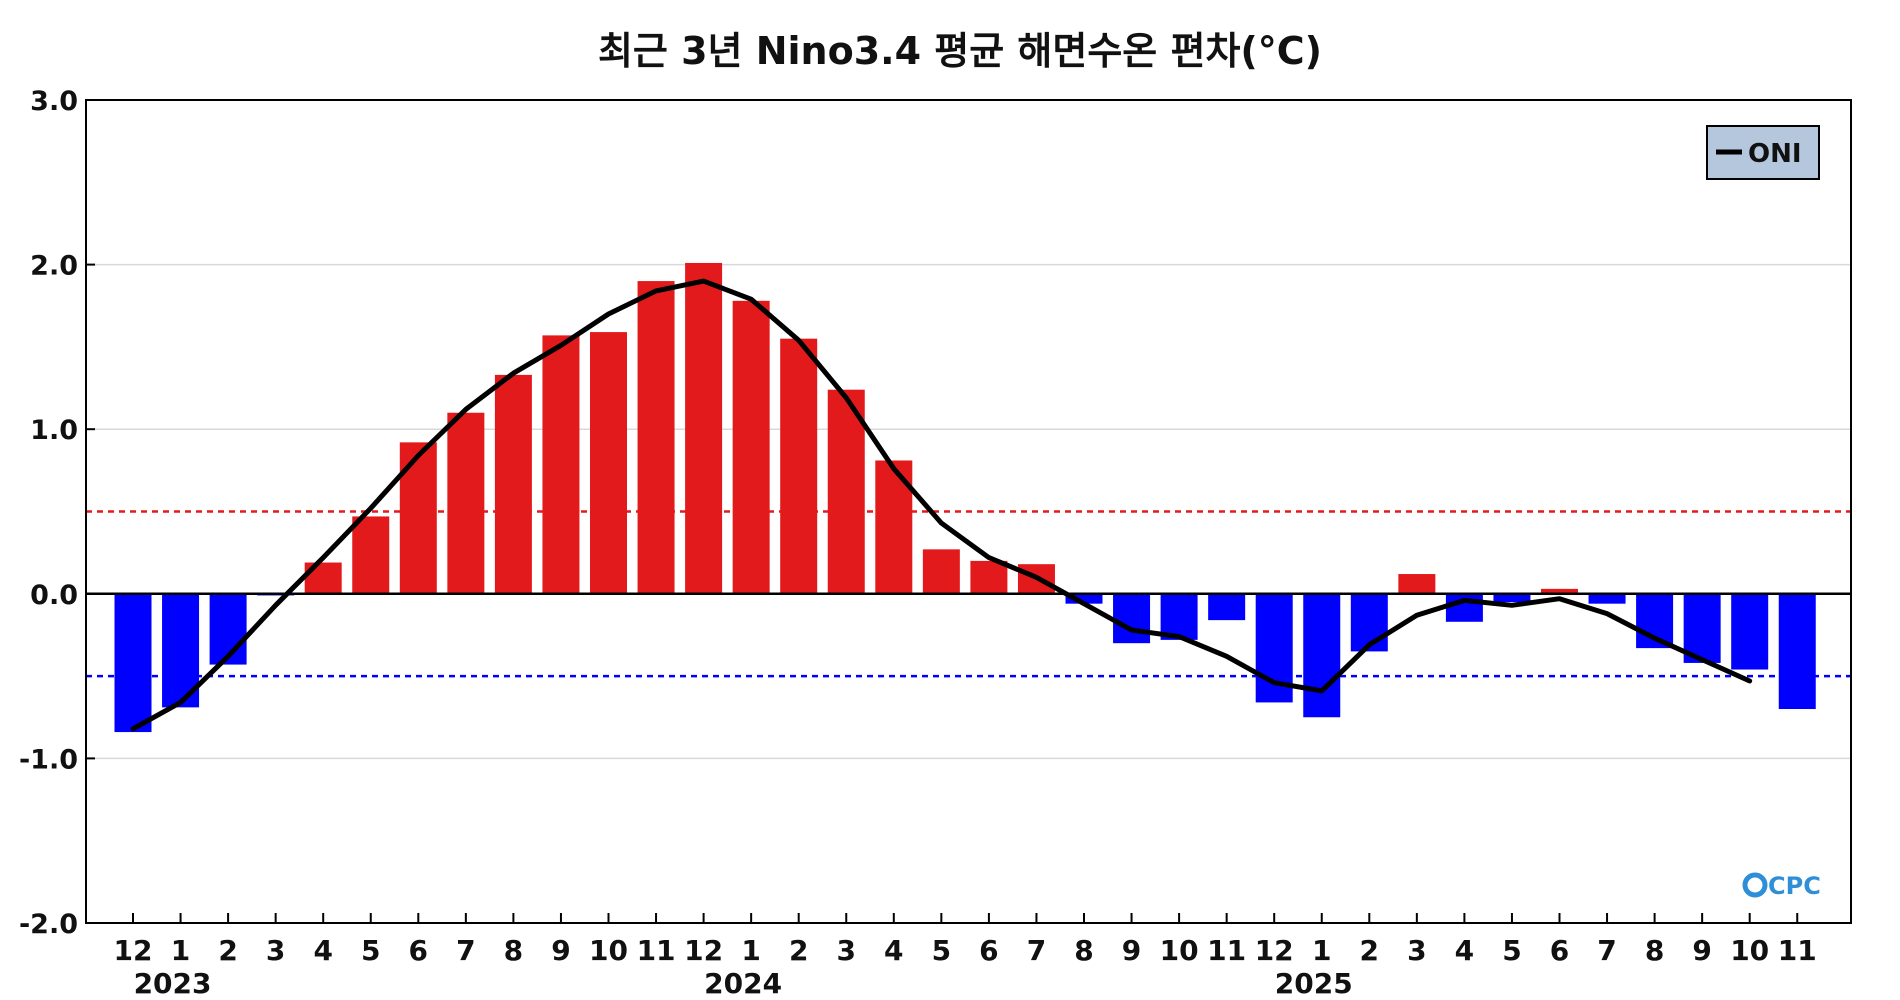 This screenshot has height=1000, width=1900. I want to click on year-label: 2024, so click(743, 983).